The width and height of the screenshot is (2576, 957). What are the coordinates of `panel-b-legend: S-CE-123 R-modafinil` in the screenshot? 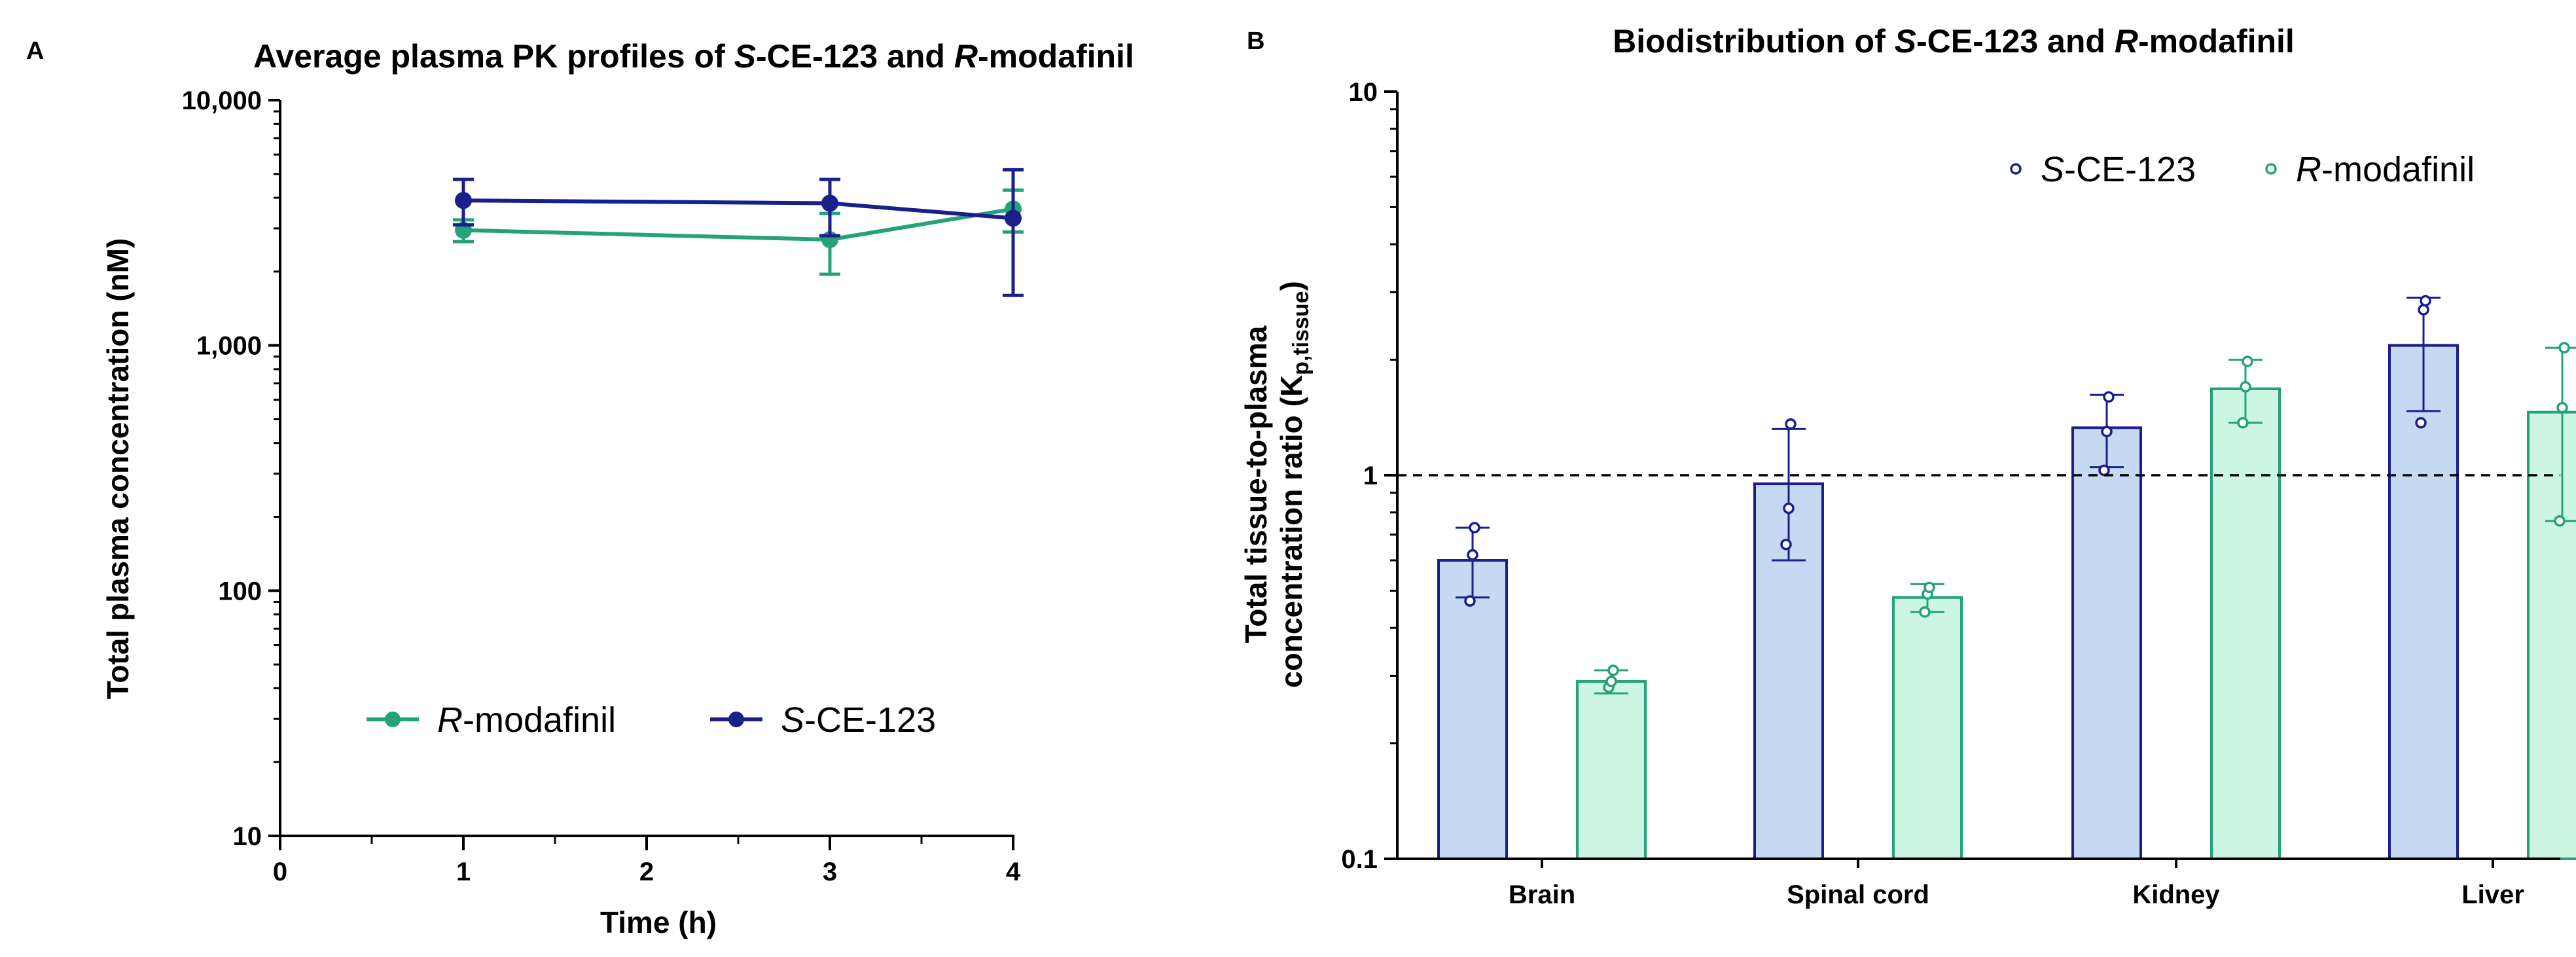 It's located at (2242, 170).